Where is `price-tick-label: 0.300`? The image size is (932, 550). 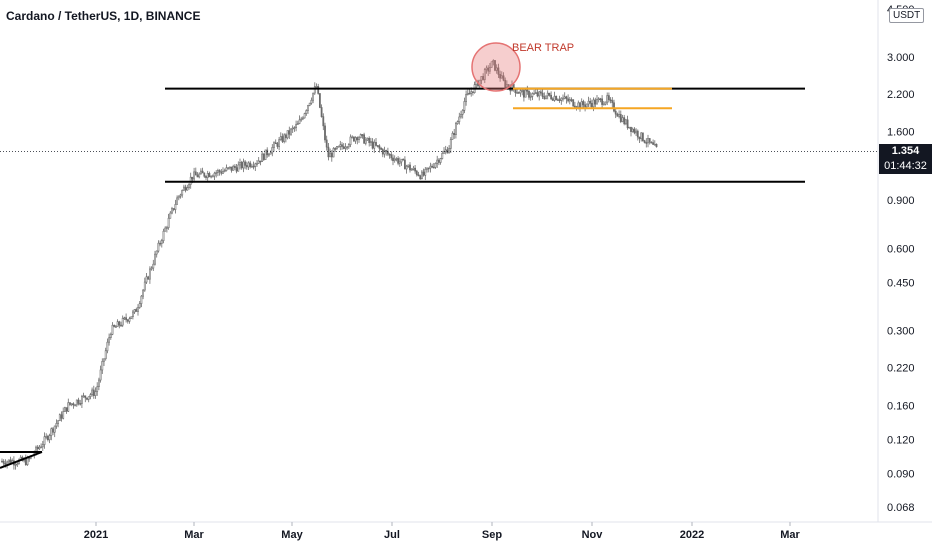 price-tick-label: 0.300 is located at coordinates (901, 332).